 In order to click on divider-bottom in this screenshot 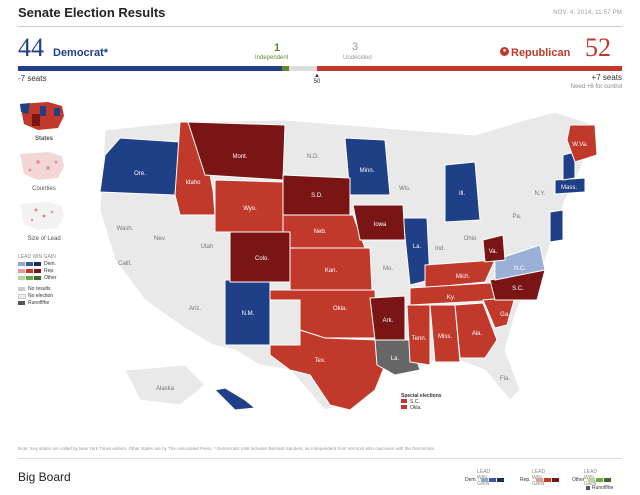, I will do `click(320, 458)`.